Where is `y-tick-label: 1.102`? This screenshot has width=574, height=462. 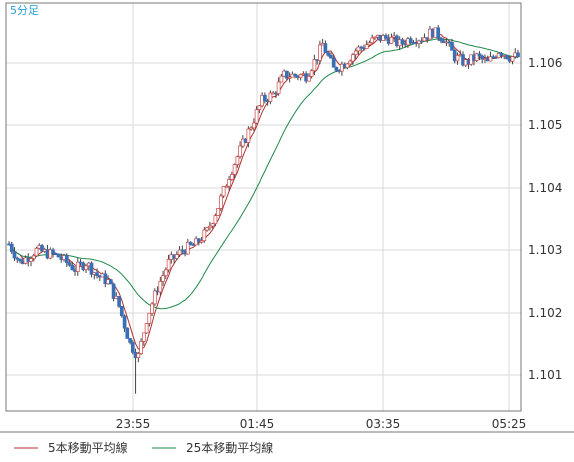
y-tick-label: 1.102 is located at coordinates (545, 313).